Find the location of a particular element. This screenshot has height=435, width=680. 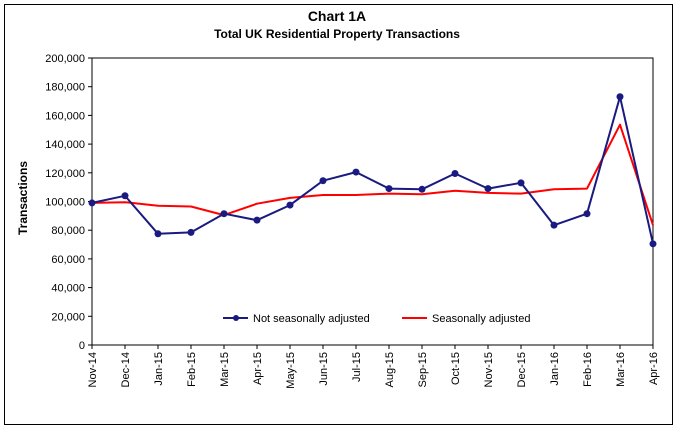

x-tick-label: Nov-14 is located at coordinates (93, 369).